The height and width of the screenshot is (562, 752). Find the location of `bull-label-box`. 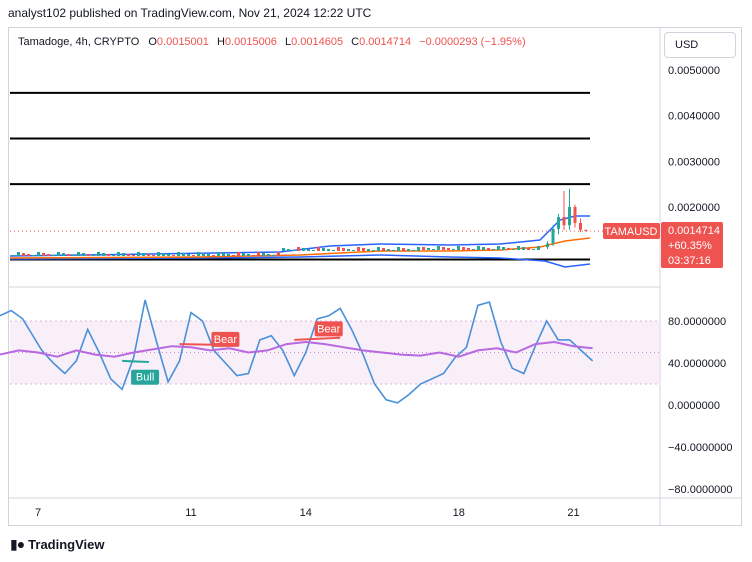

bull-label-box is located at coordinates (145, 377).